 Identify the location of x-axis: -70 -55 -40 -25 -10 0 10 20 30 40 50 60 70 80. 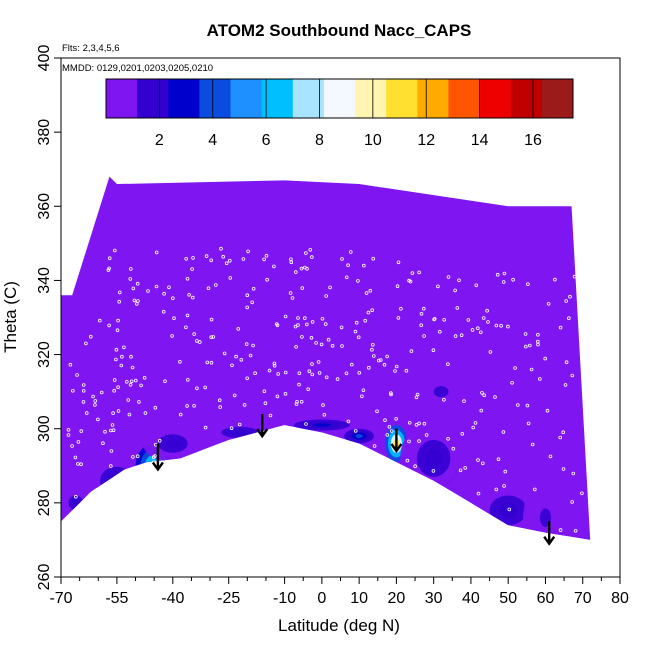
(339, 592).